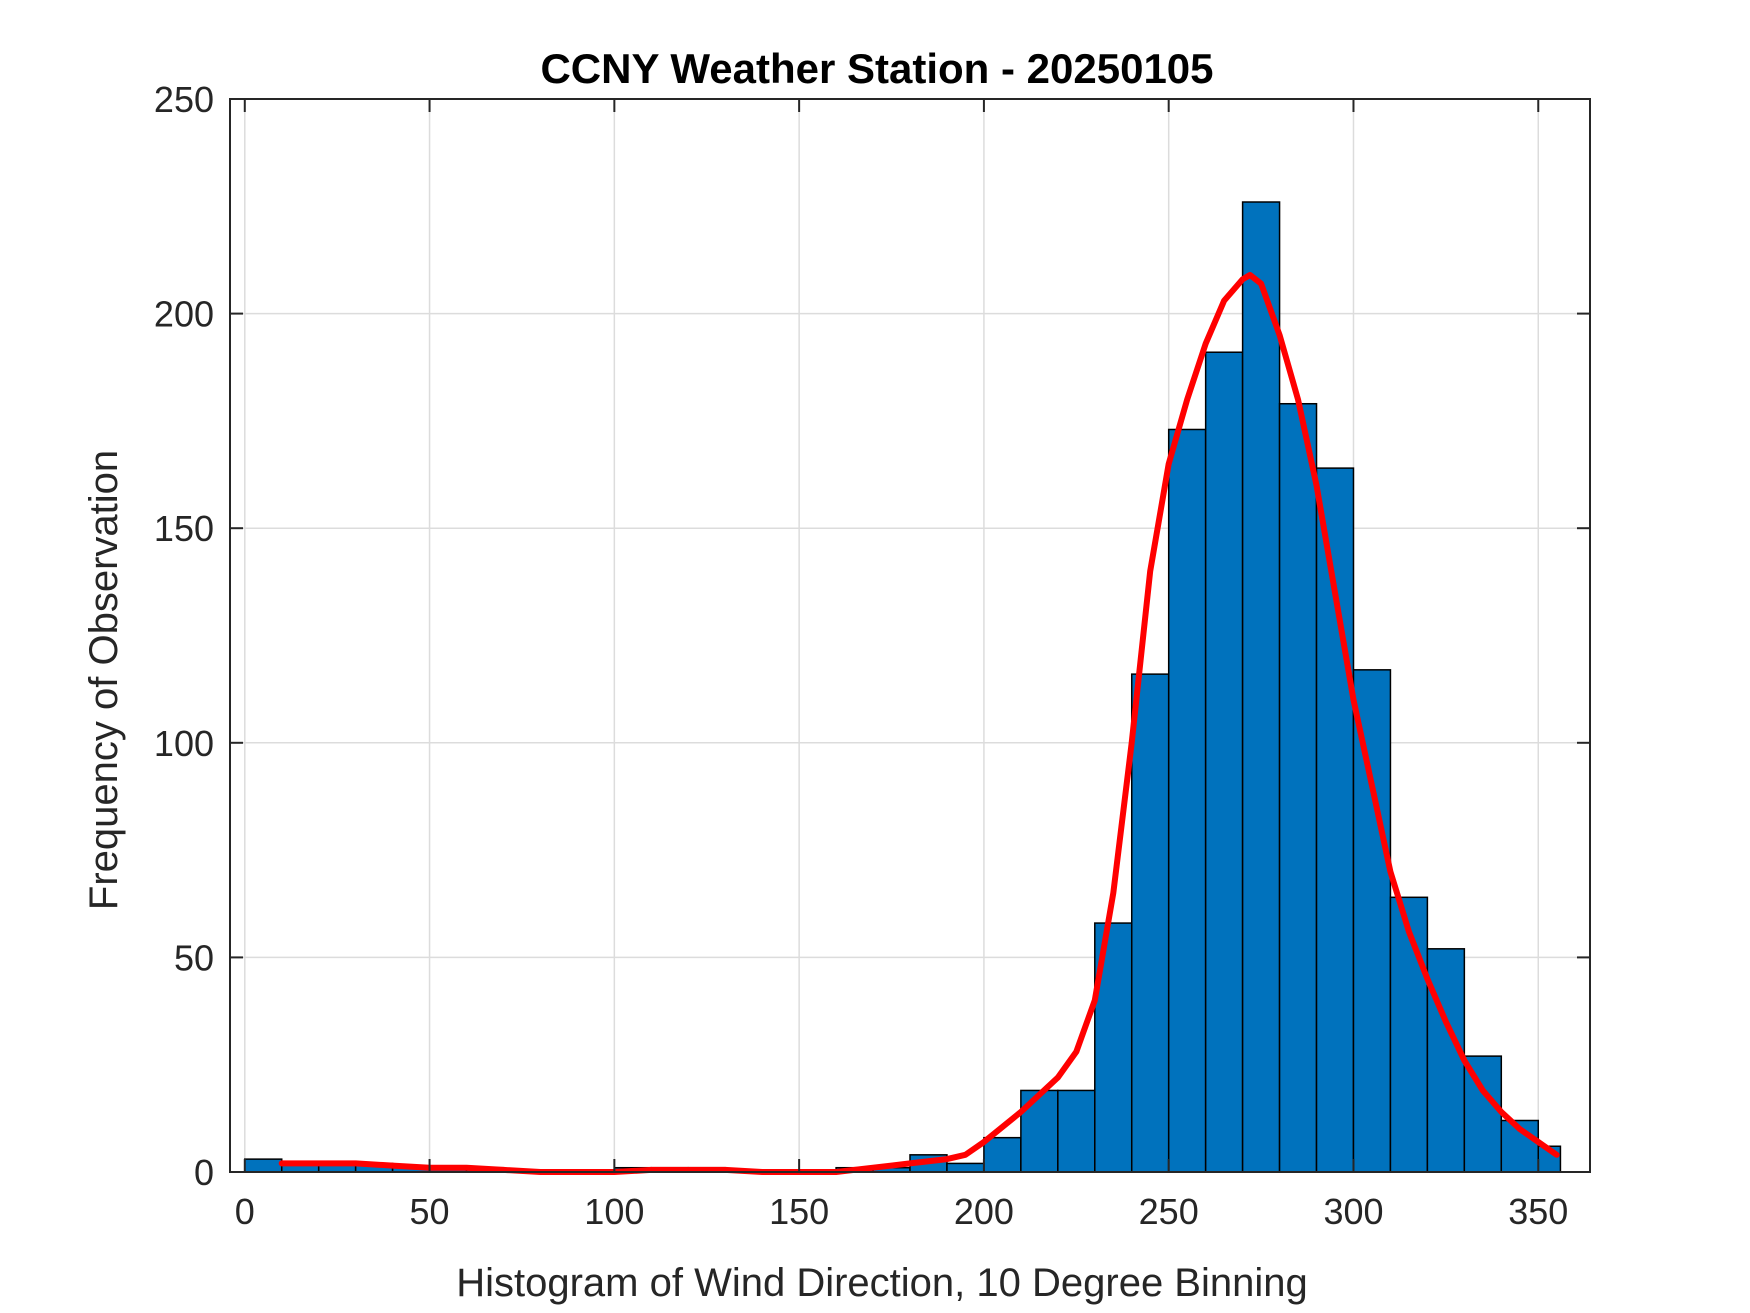  Describe the element at coordinates (245, 1211) in the screenshot. I see `x-tick-label: 0` at that location.